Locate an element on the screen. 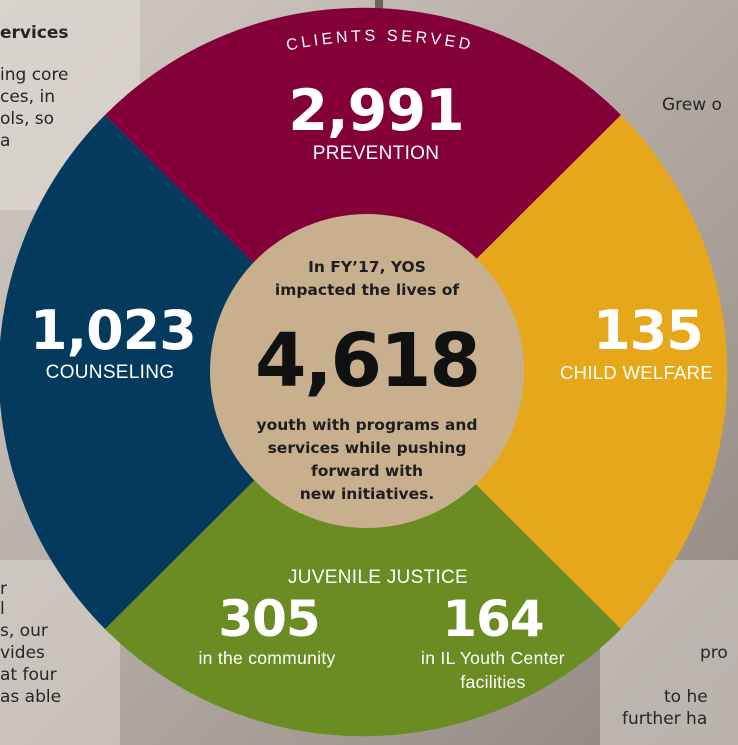 Image resolution: width=738 pixels, height=745 pixels. juvenile-justice-title: JUVENILE JUSTICE is located at coordinates (378, 577).